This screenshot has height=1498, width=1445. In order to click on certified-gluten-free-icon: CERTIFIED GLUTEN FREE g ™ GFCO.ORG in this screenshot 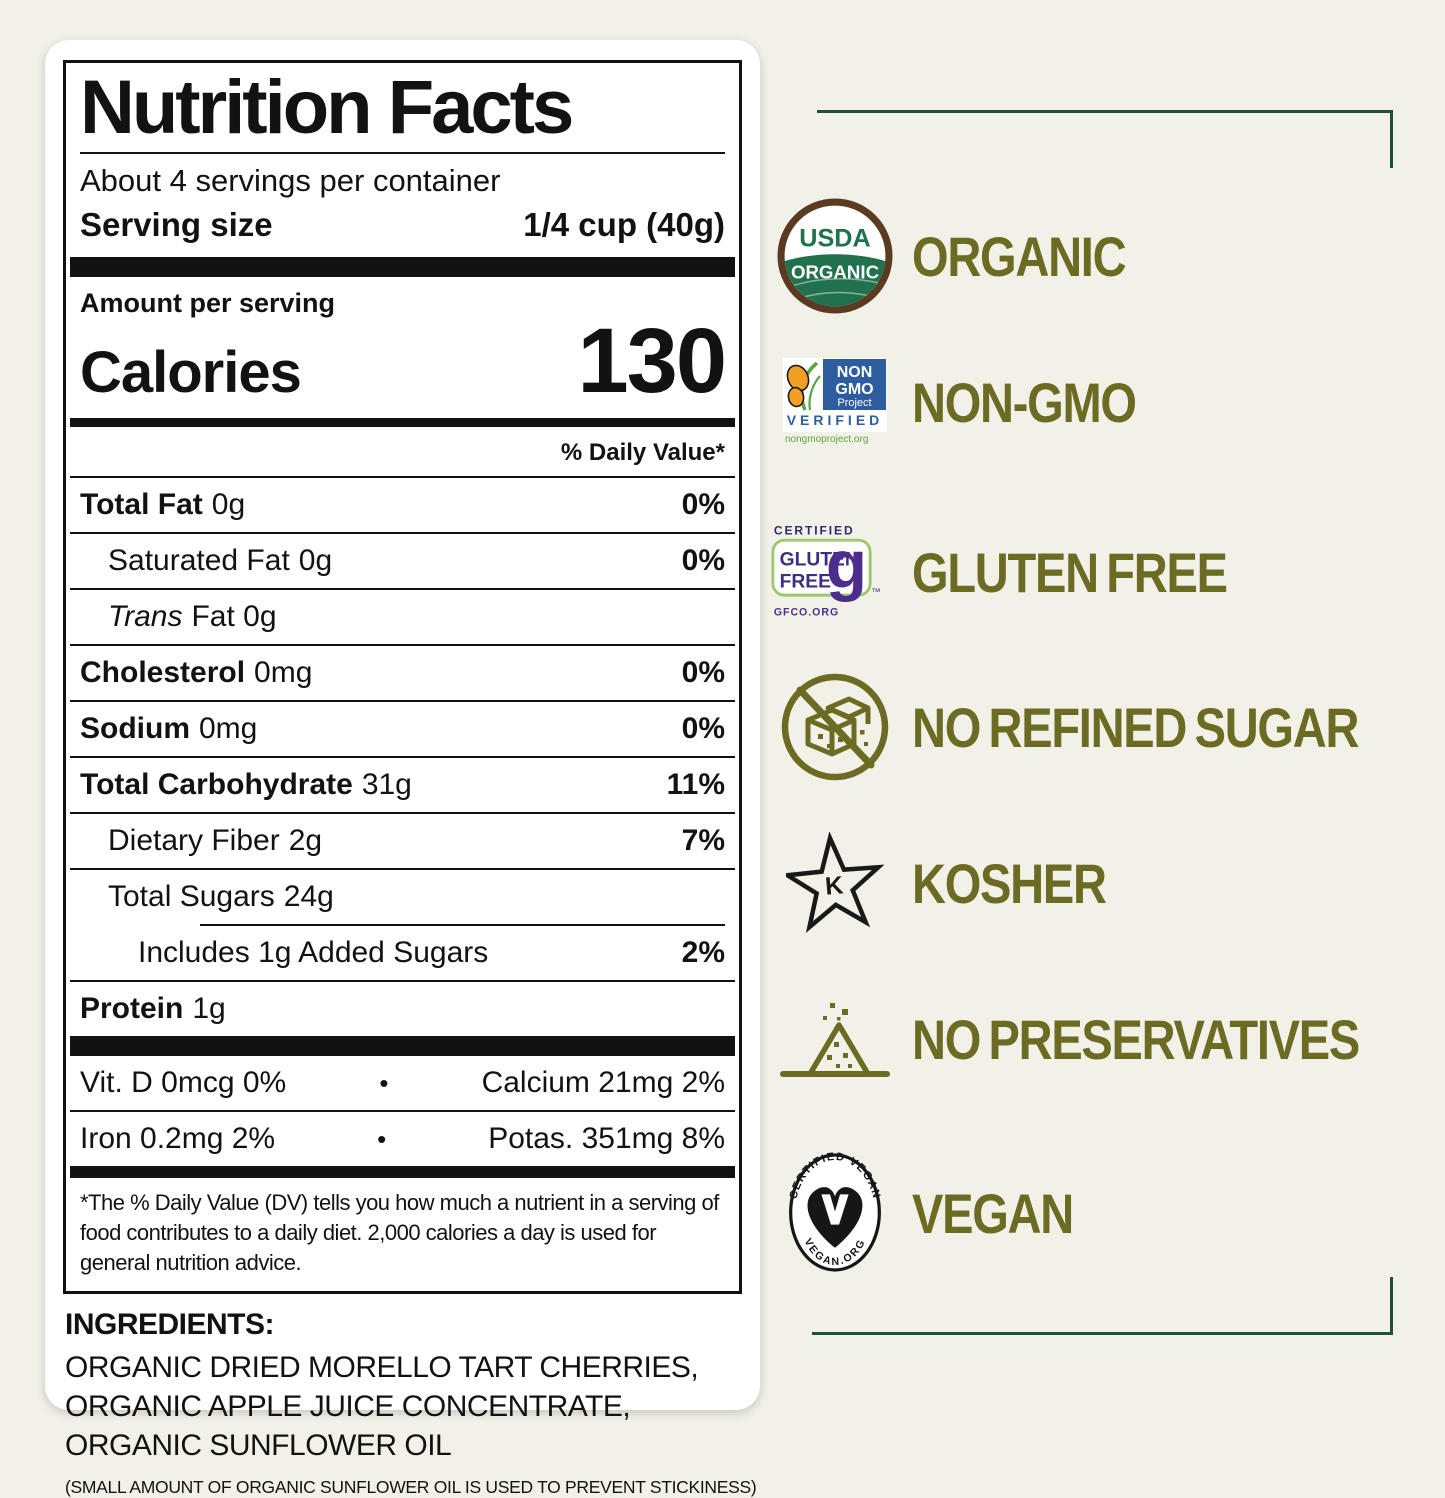, I will do `click(835, 572)`.